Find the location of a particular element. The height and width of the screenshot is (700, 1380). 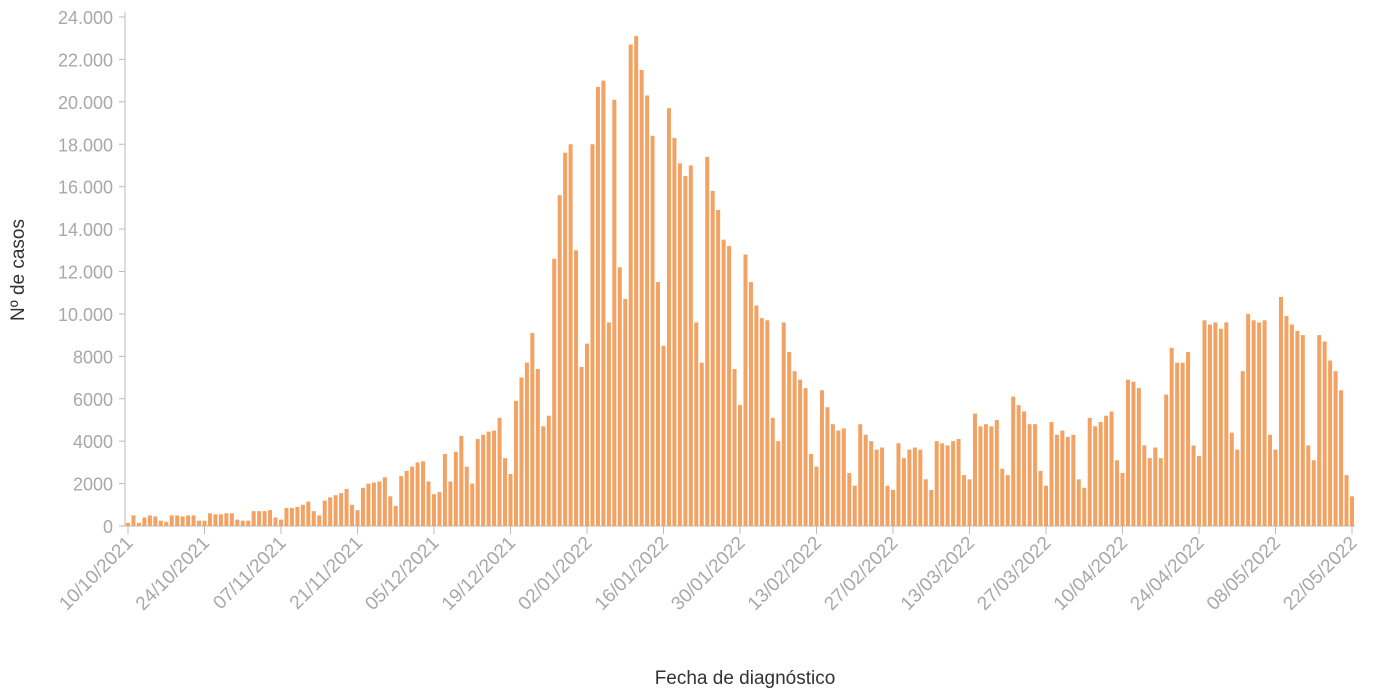

y-tick-label: 2000 is located at coordinates (93, 485).